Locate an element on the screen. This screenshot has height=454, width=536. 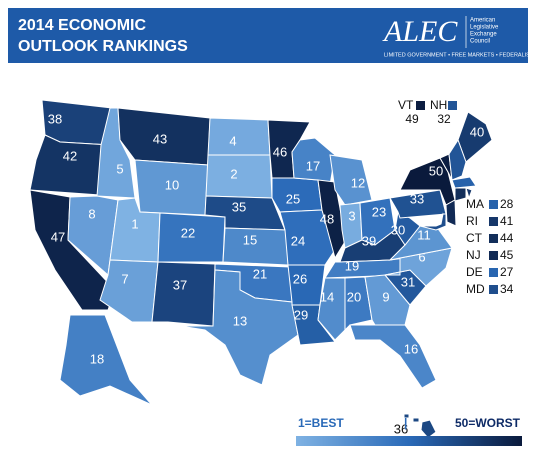
state-rank: 10 is located at coordinates (172, 184).